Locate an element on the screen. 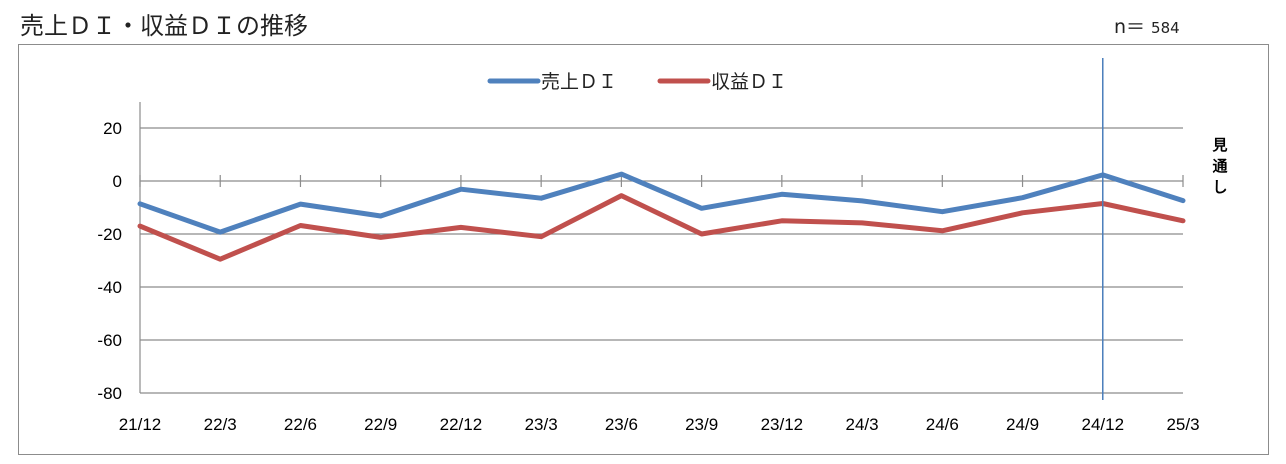  x-tick-label-21/12: 21/12 is located at coordinates (140, 424).